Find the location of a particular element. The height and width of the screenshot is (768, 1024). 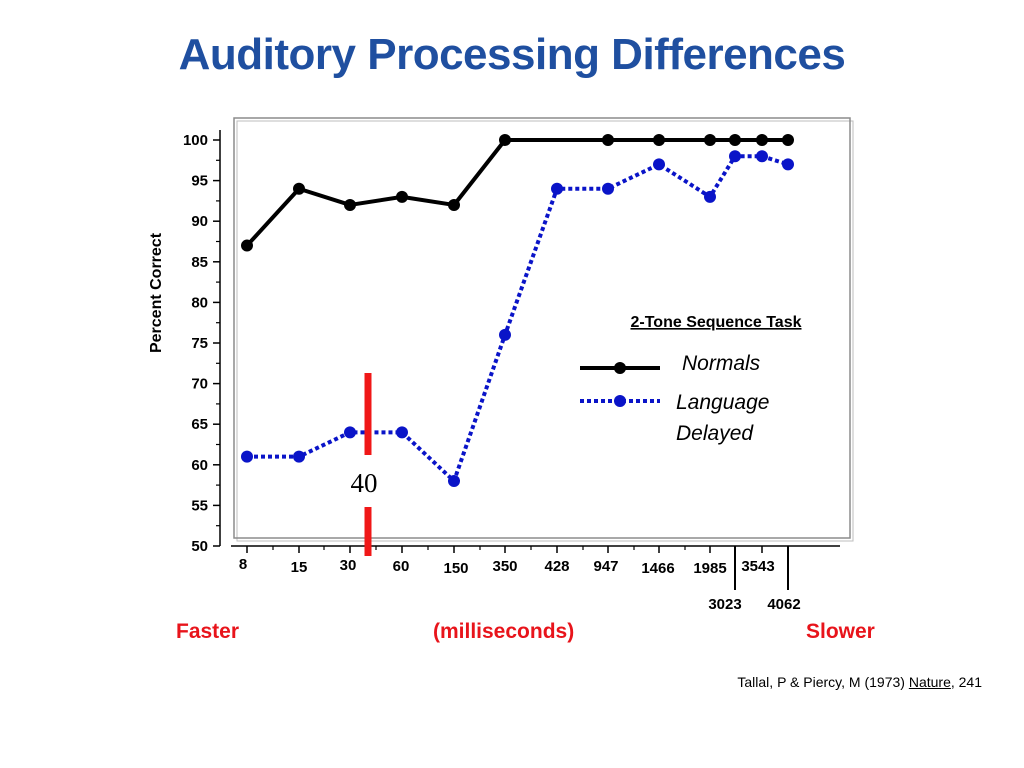

y-tick-label: 70 is located at coordinates (199, 384).